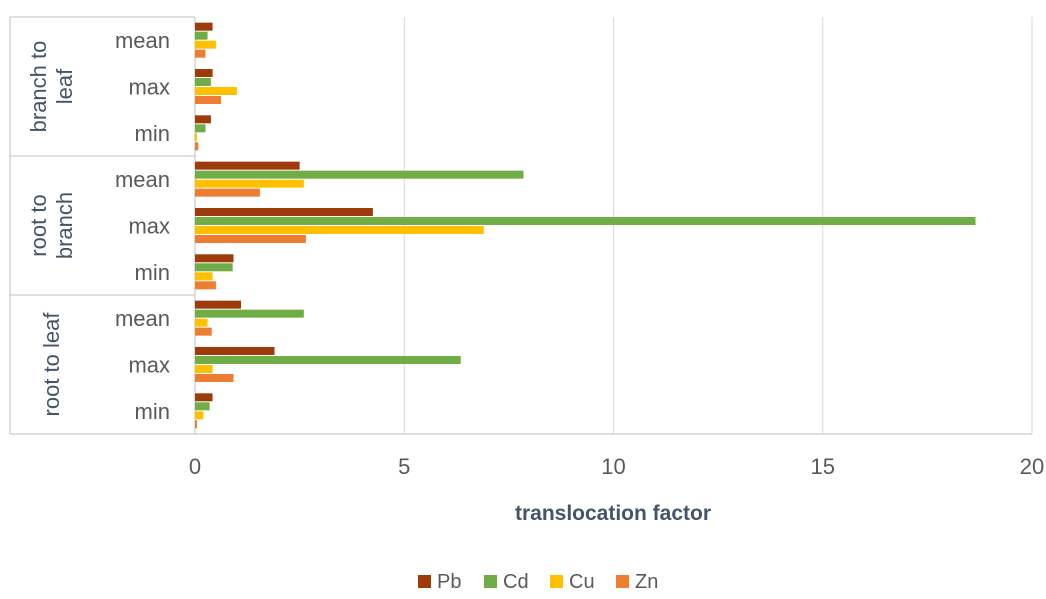 The image size is (1046, 599). Describe the element at coordinates (823, 466) in the screenshot. I see `x-tick-label: 15` at that location.